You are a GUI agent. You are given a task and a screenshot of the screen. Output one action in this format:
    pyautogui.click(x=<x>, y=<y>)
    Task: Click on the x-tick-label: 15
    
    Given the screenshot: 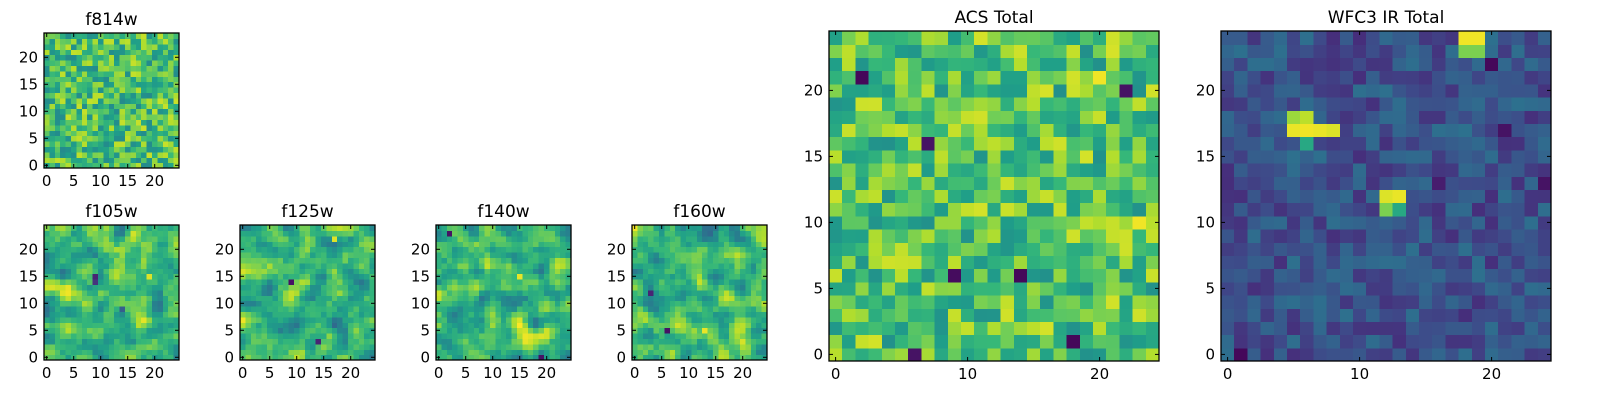 What is the action you would take?
    pyautogui.click(x=127, y=373)
    